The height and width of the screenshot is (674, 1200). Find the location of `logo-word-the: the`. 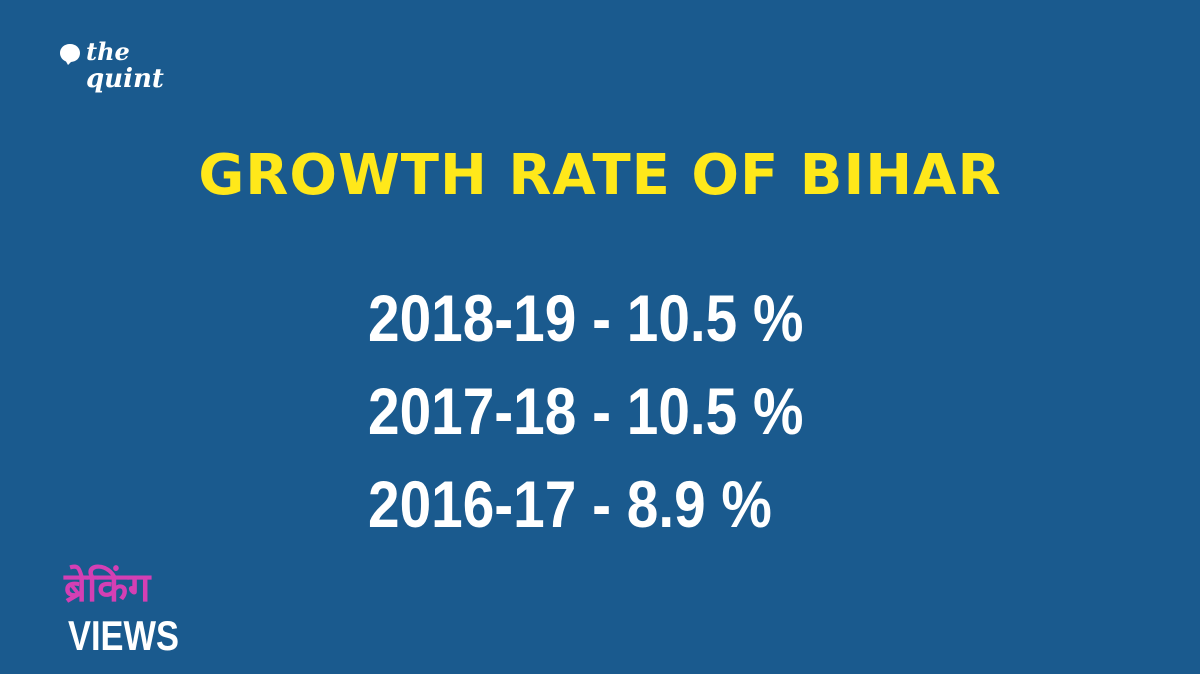

logo-word-the: the is located at coordinates (108, 51).